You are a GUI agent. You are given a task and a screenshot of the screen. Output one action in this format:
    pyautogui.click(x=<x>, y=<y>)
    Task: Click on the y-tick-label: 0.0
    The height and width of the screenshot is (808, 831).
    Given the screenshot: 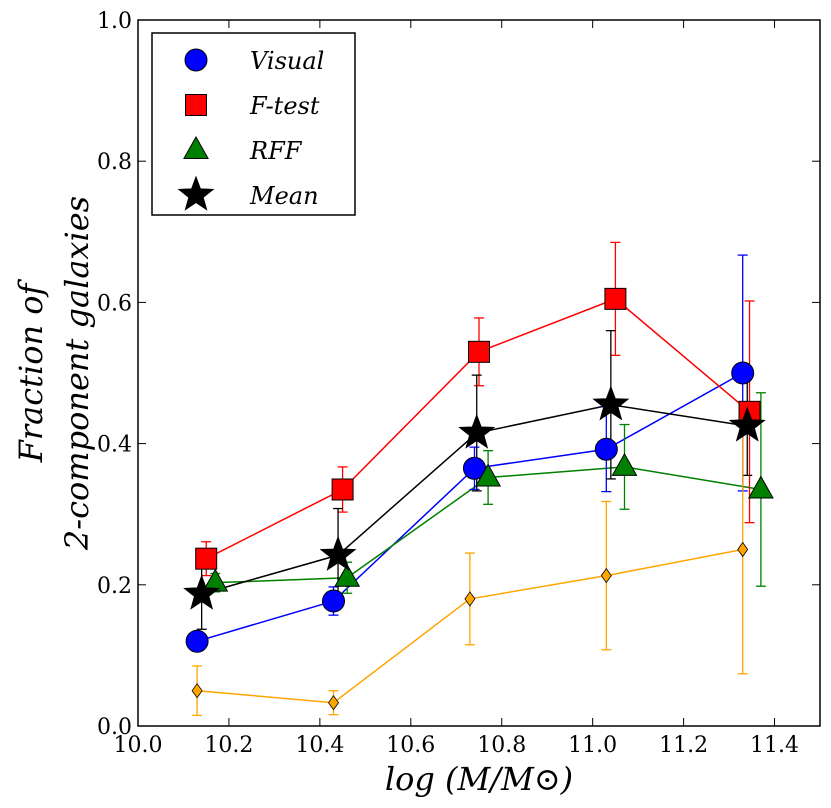 What is the action you would take?
    pyautogui.click(x=114, y=727)
    